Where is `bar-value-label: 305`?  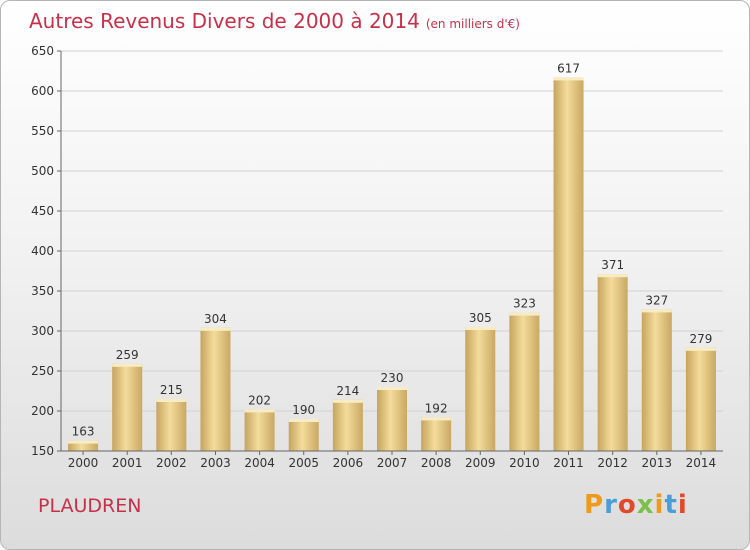 bar-value-label: 305 is located at coordinates (480, 318).